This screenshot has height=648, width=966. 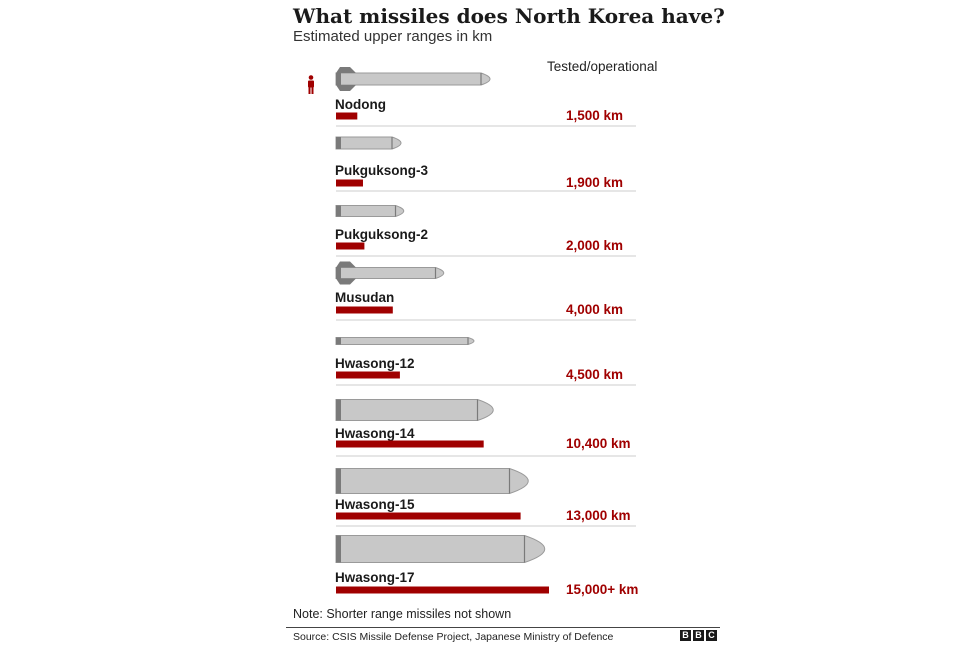 What do you see at coordinates (602, 66) in the screenshot?
I see `column-header: Tested/operational` at bounding box center [602, 66].